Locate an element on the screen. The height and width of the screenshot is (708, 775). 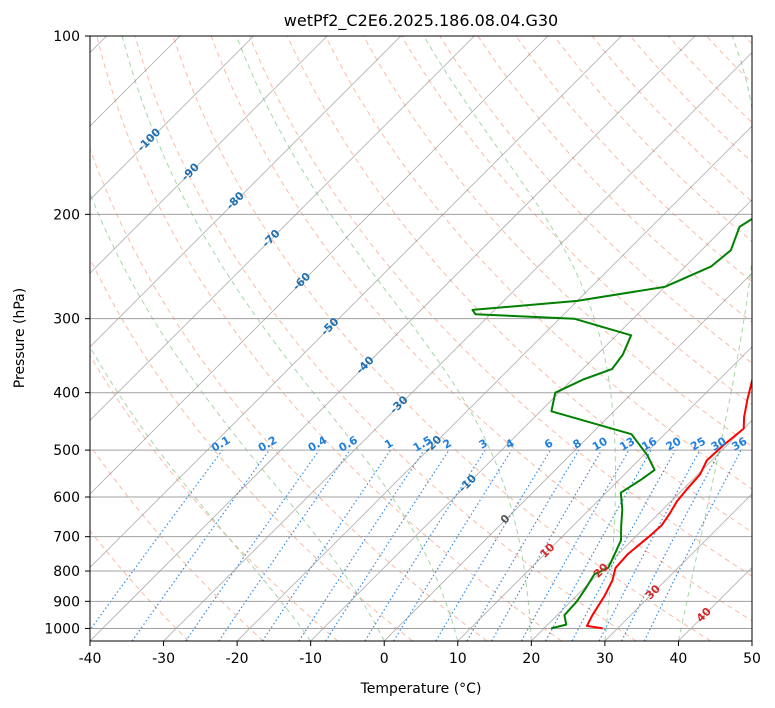
temperature-profile-line is located at coordinates (668, 504).